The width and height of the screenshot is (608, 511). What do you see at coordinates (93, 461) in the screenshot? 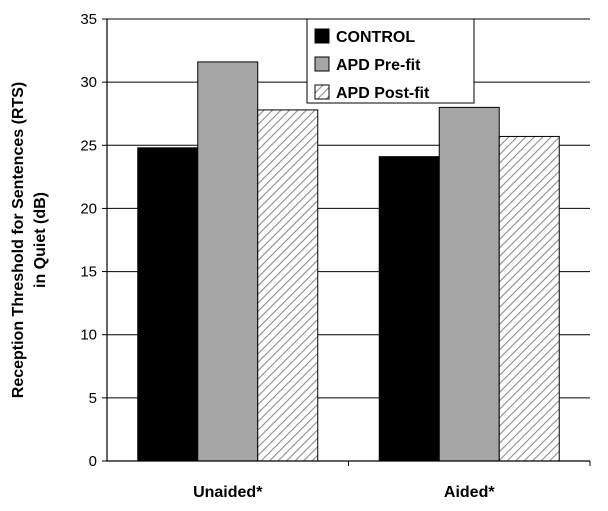
I see `y-tick-label: 0` at bounding box center [93, 461].